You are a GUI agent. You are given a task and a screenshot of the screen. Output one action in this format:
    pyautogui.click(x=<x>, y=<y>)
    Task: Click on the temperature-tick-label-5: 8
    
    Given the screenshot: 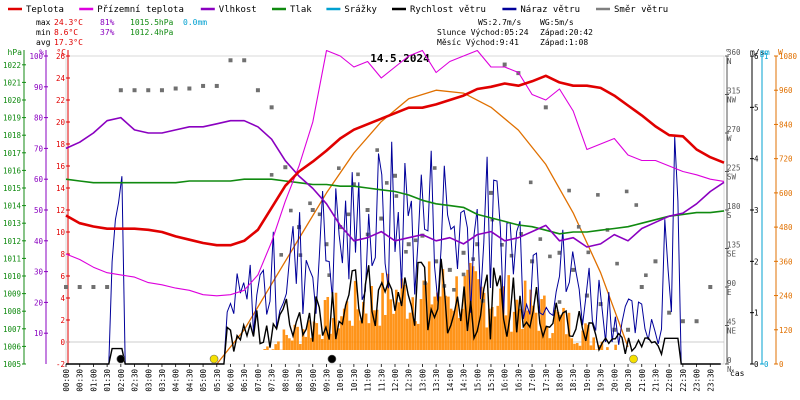 What is the action you would take?
    pyautogui.click(x=62, y=254)
    